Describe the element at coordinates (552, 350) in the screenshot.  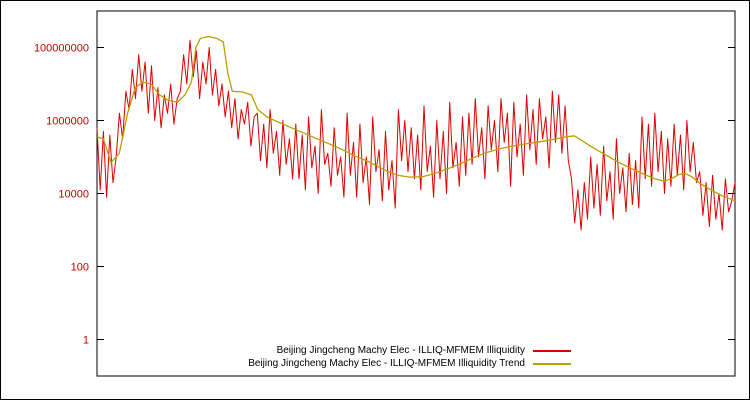
I see `legend-line-sample-illiquidity` at that location.